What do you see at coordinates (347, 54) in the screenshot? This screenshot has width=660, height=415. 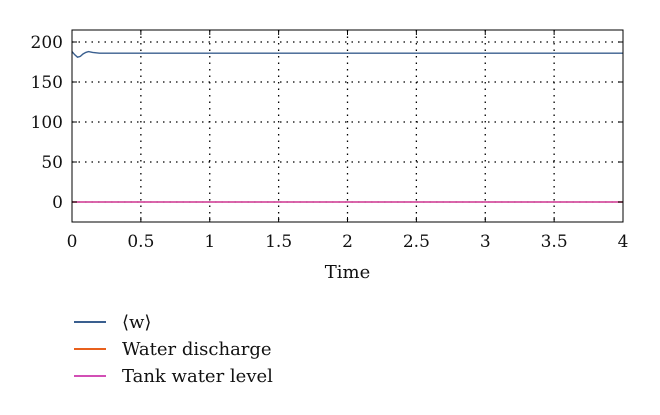 I see `series-line` at bounding box center [347, 54].